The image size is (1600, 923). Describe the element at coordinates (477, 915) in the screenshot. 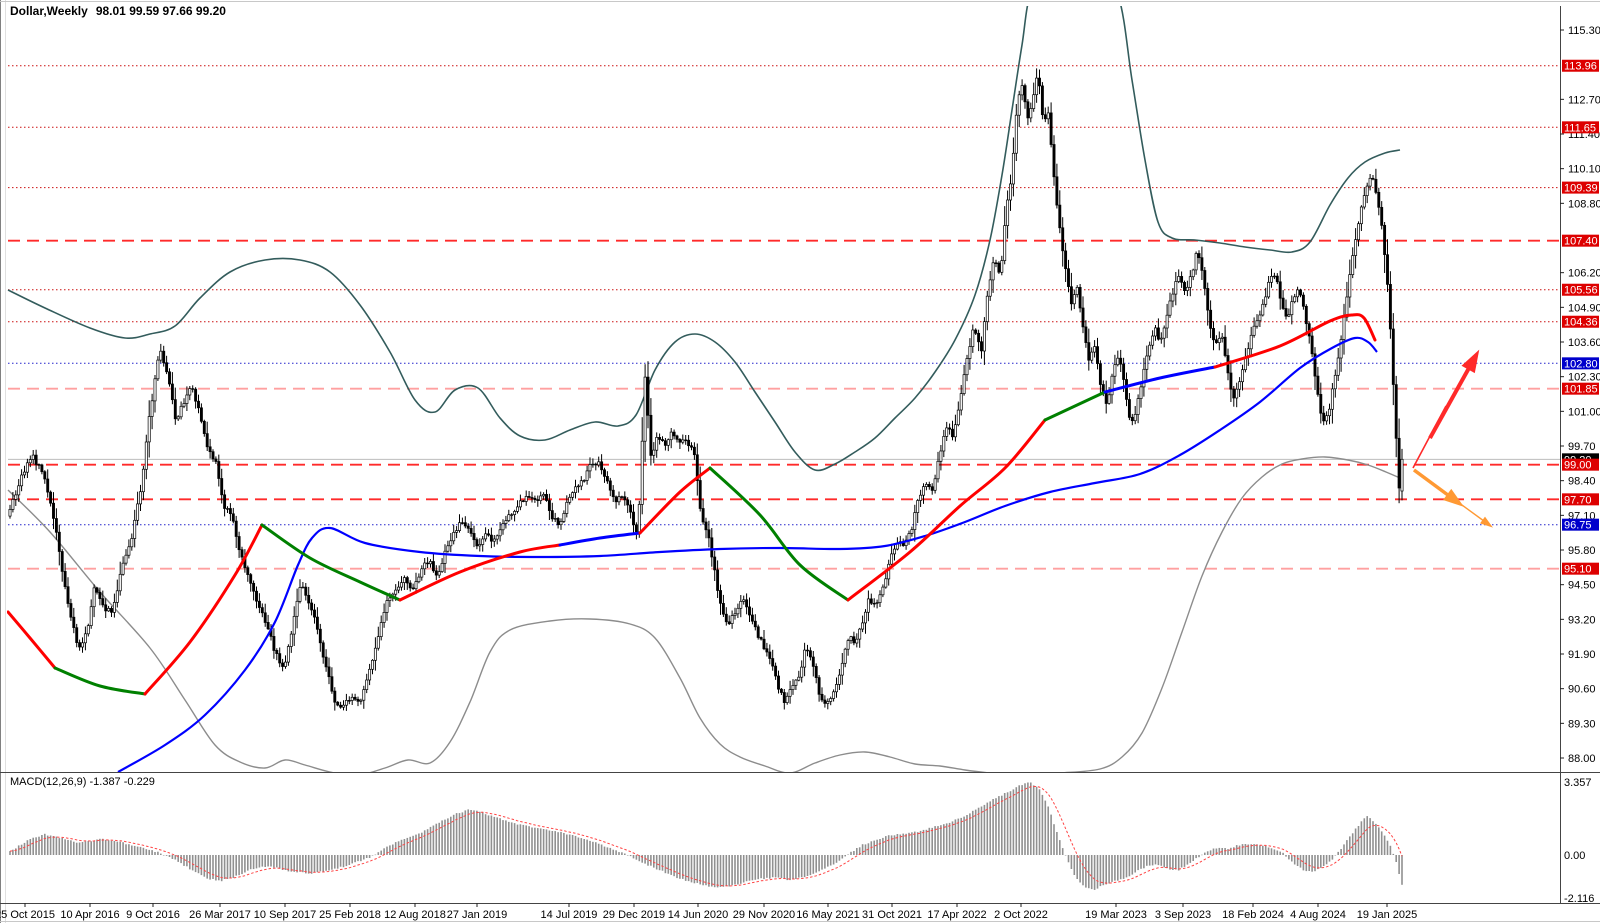

I see `date-tick-label: 27 Jan 2019` at that location.